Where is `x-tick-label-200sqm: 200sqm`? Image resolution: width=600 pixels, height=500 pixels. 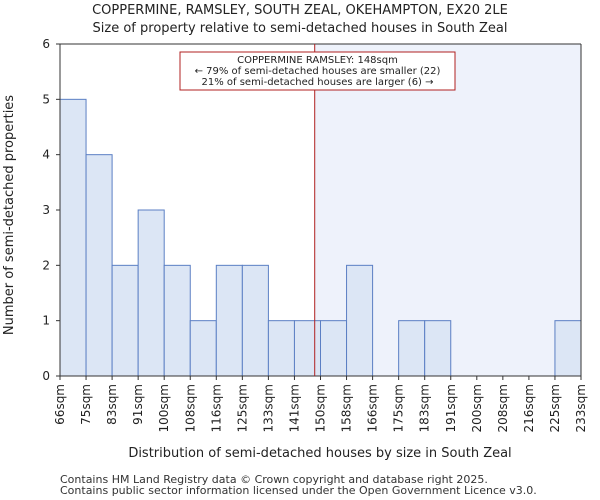
x-tick-label-200sqm: 200sqm is located at coordinates (477, 408).